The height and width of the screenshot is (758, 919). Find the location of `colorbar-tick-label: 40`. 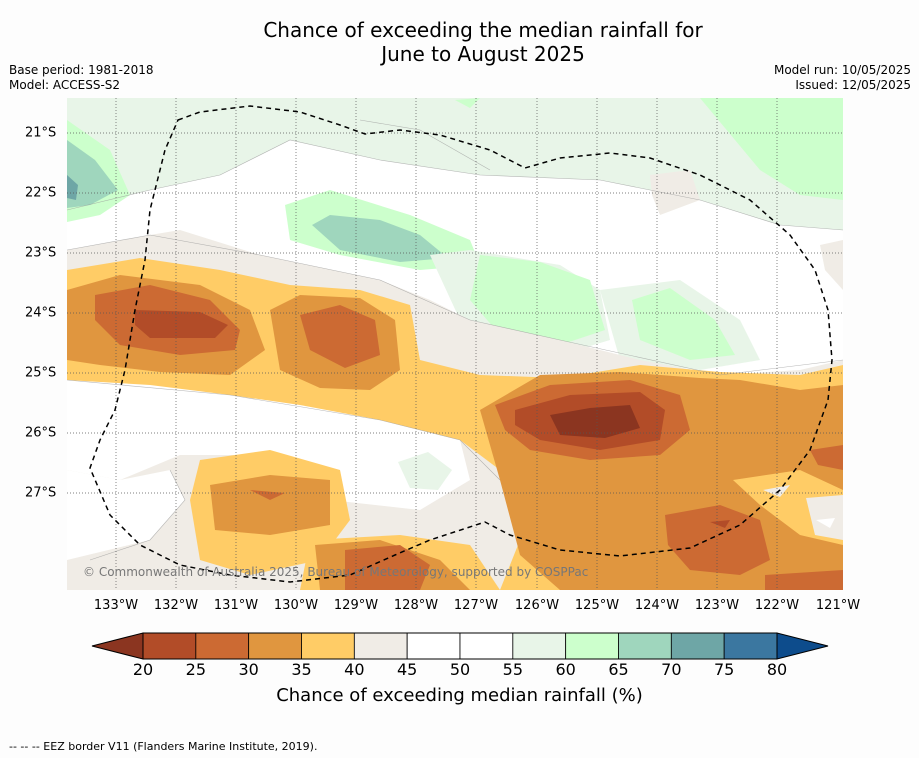

colorbar-tick-label: 40 is located at coordinates (354, 669).